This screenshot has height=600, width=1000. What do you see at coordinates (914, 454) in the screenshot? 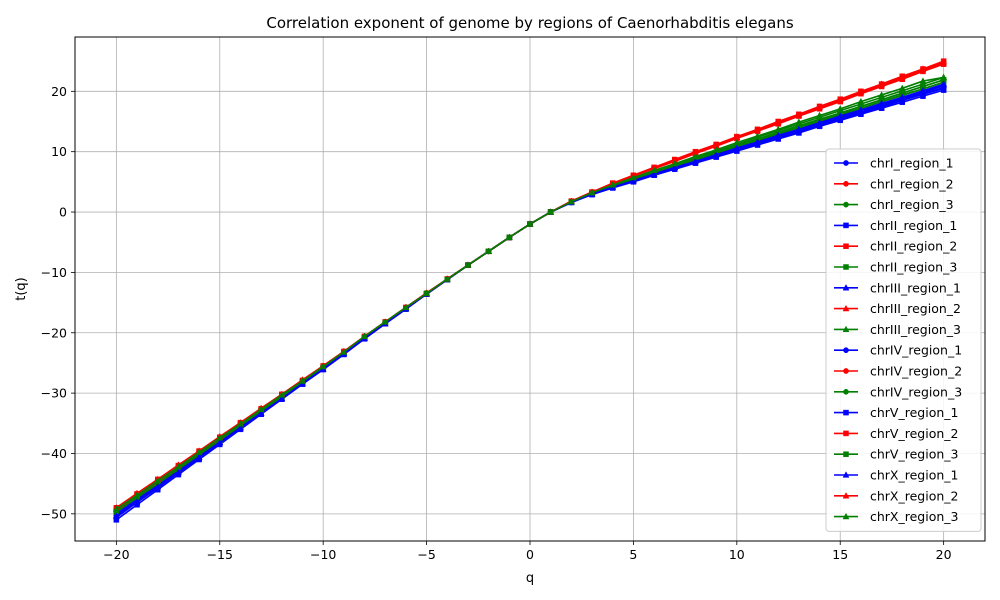
I see `legend-label: chrV_region_3` at bounding box center [914, 454].